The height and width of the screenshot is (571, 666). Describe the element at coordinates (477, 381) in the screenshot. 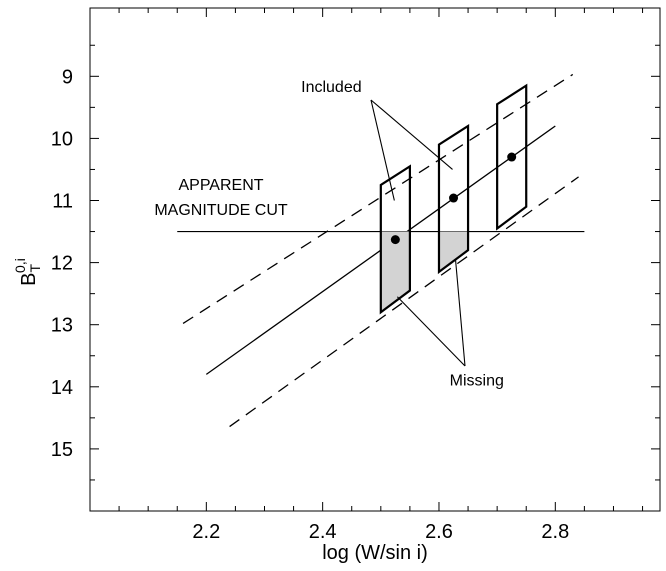

I see `missing-label: Missing` at that location.